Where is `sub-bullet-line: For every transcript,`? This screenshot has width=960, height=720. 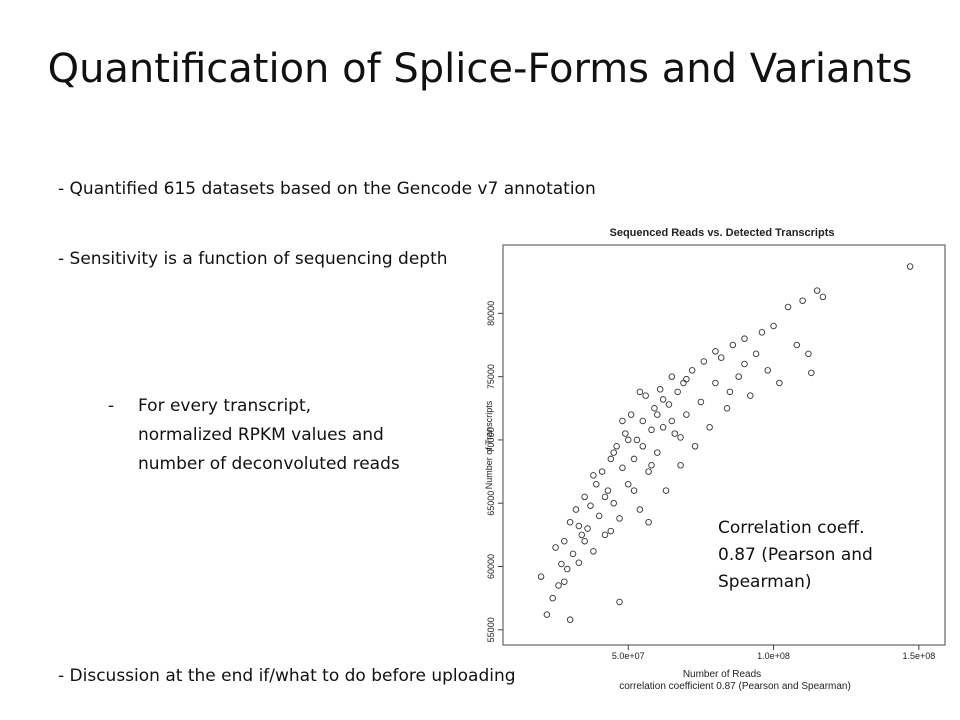
sub-bullet-line: For every transcript, is located at coordinates (224, 406).